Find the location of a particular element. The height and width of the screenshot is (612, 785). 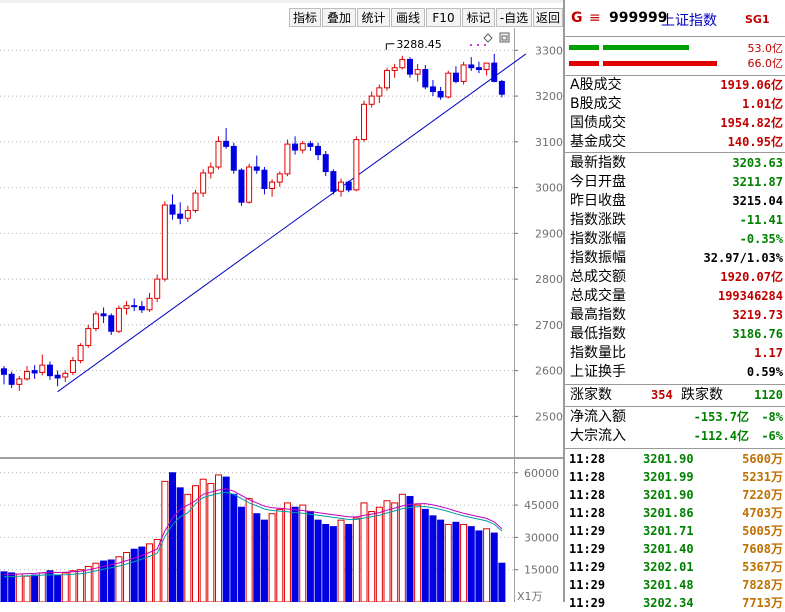

tick-price: 3201.40 is located at coordinates (668, 549).